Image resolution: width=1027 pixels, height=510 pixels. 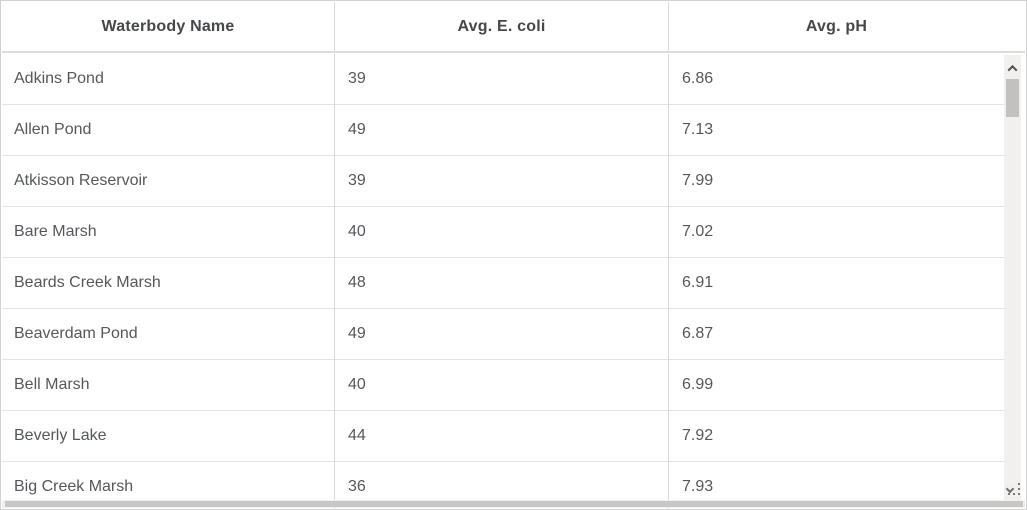 I want to click on table-row: Beverly Lake 44 7.92, so click(x=503, y=436).